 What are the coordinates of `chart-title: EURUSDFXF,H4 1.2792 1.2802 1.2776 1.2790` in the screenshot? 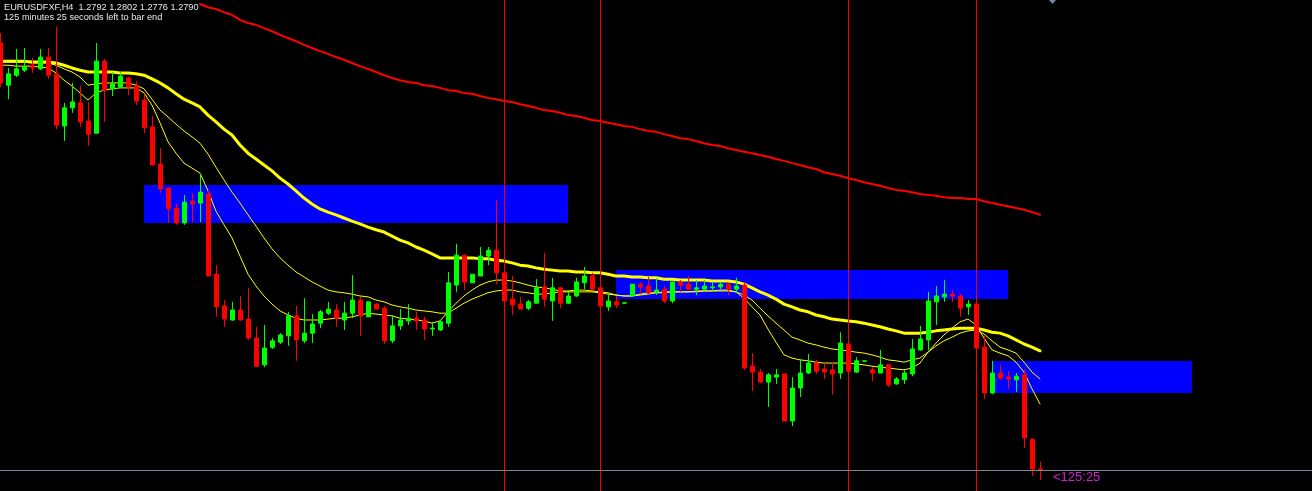 It's located at (101, 7).